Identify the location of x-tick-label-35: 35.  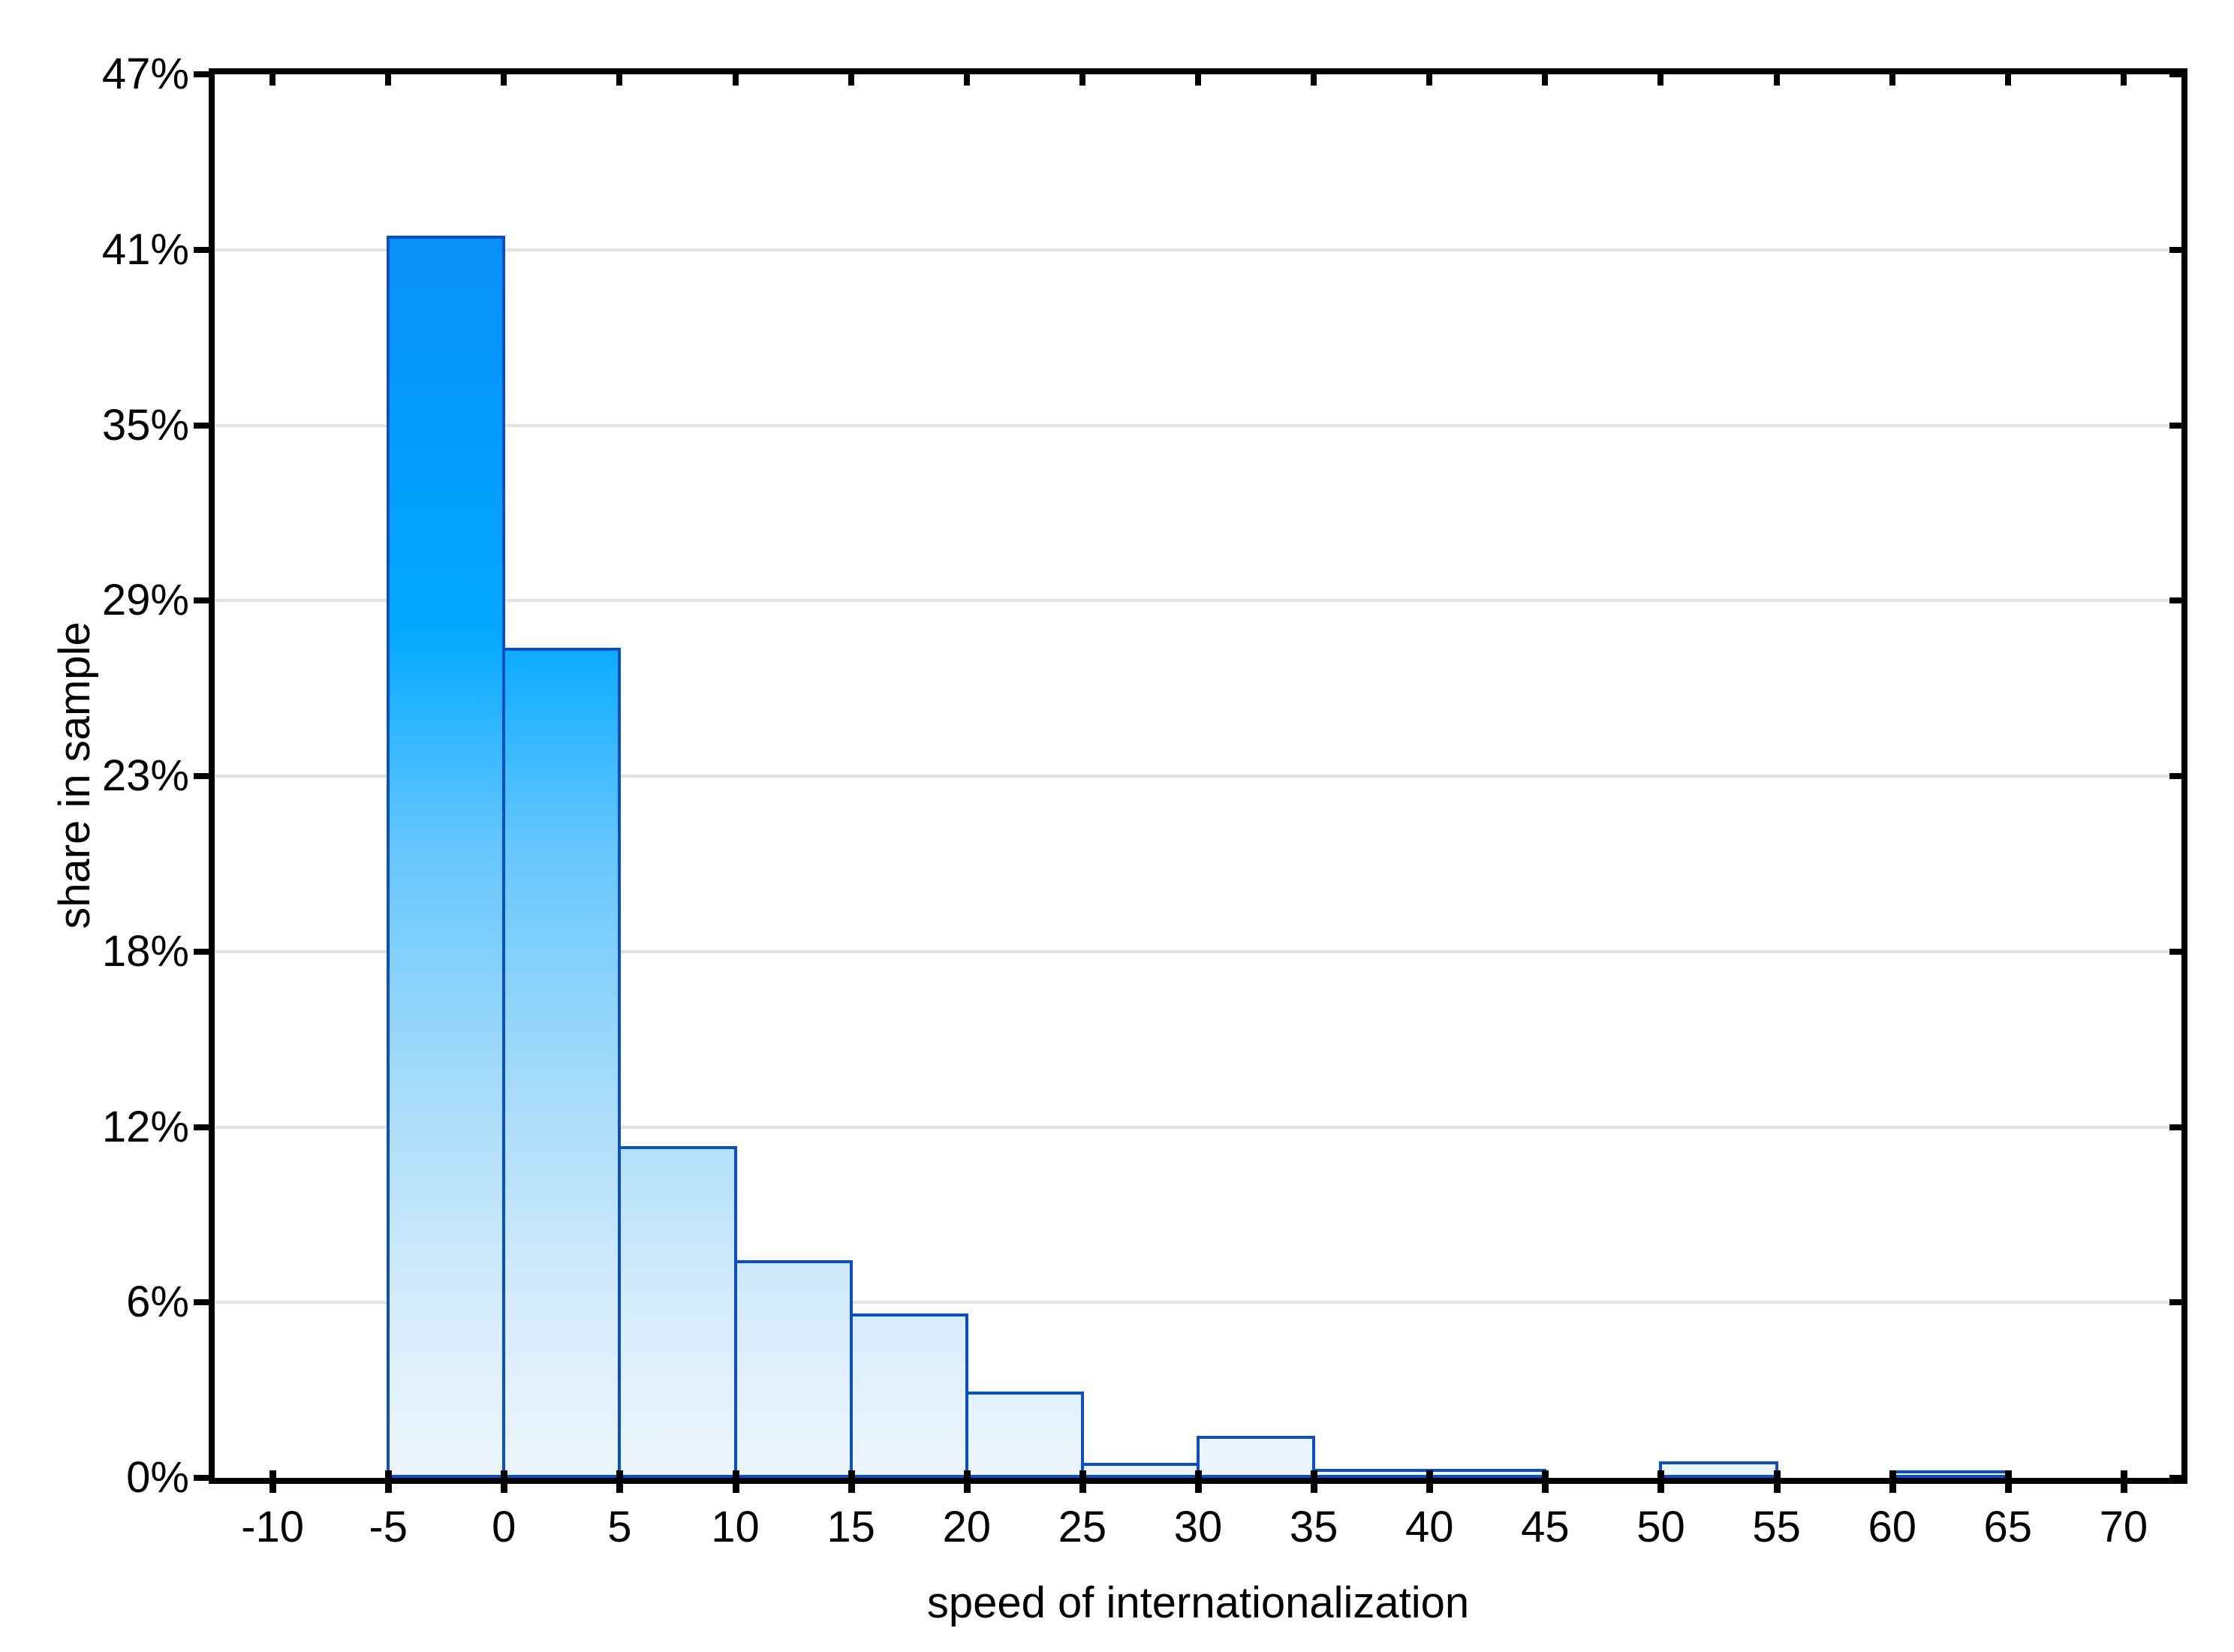
(1314, 1527).